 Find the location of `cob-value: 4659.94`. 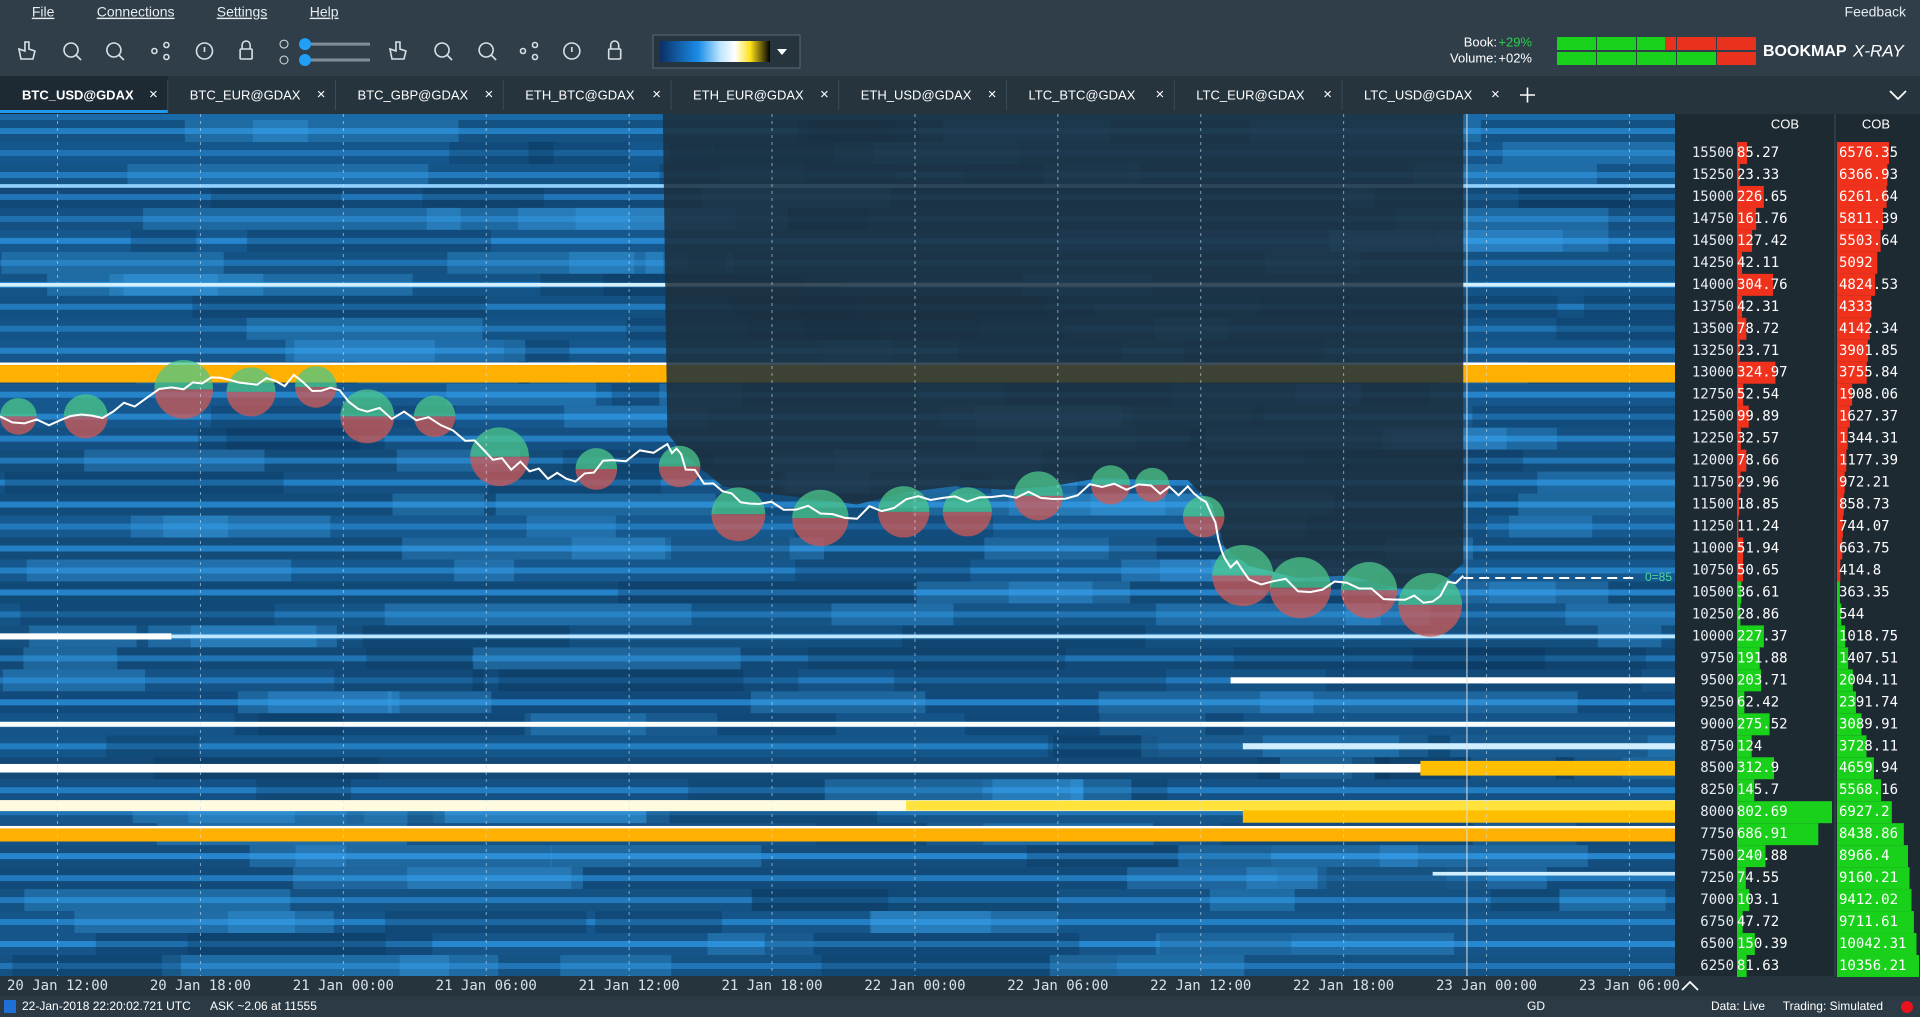

cob-value: 4659.94 is located at coordinates (1868, 768).